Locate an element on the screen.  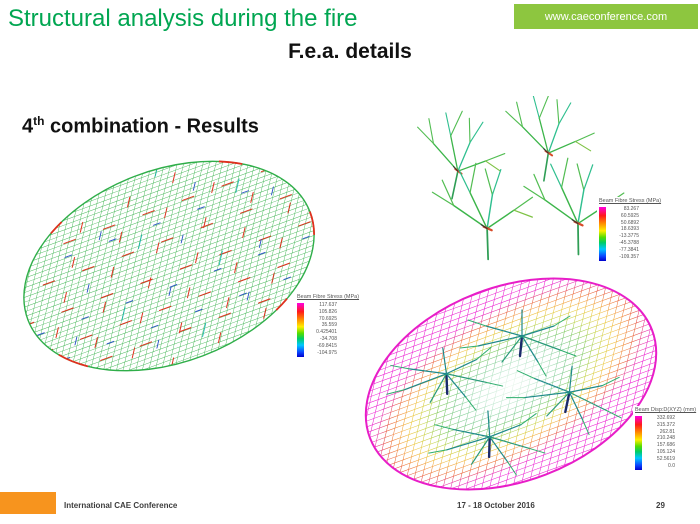
conference-url-banner: www.caeconference.com is located at coordinates (606, 16).